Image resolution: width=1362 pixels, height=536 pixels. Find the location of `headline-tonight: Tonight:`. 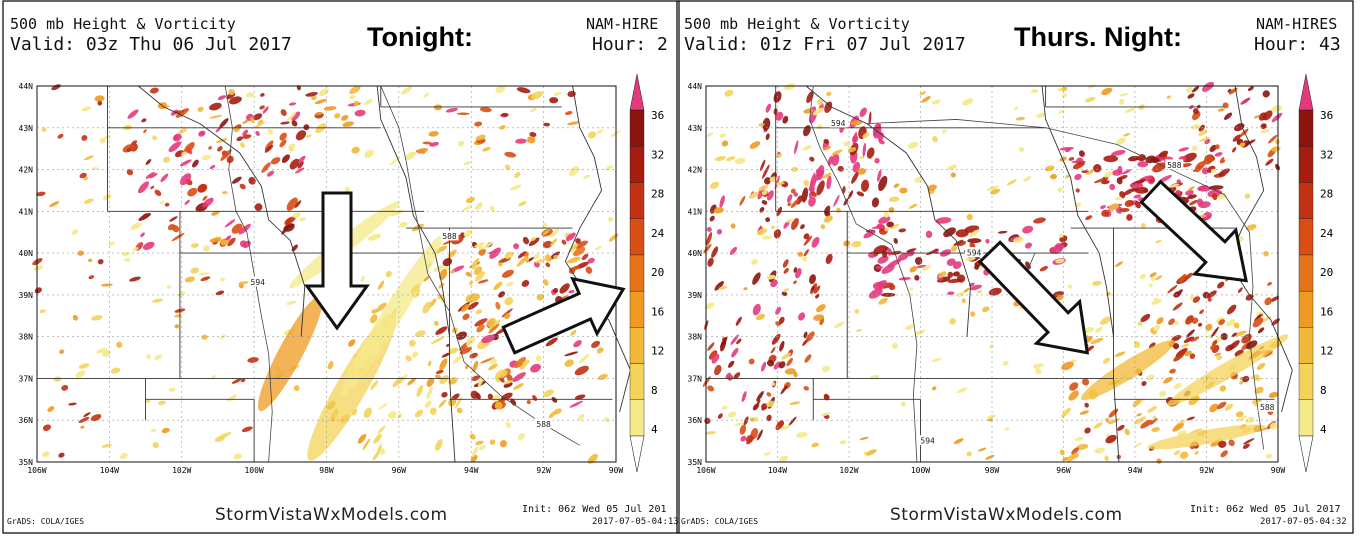

headline-tonight: Tonight: is located at coordinates (420, 37).